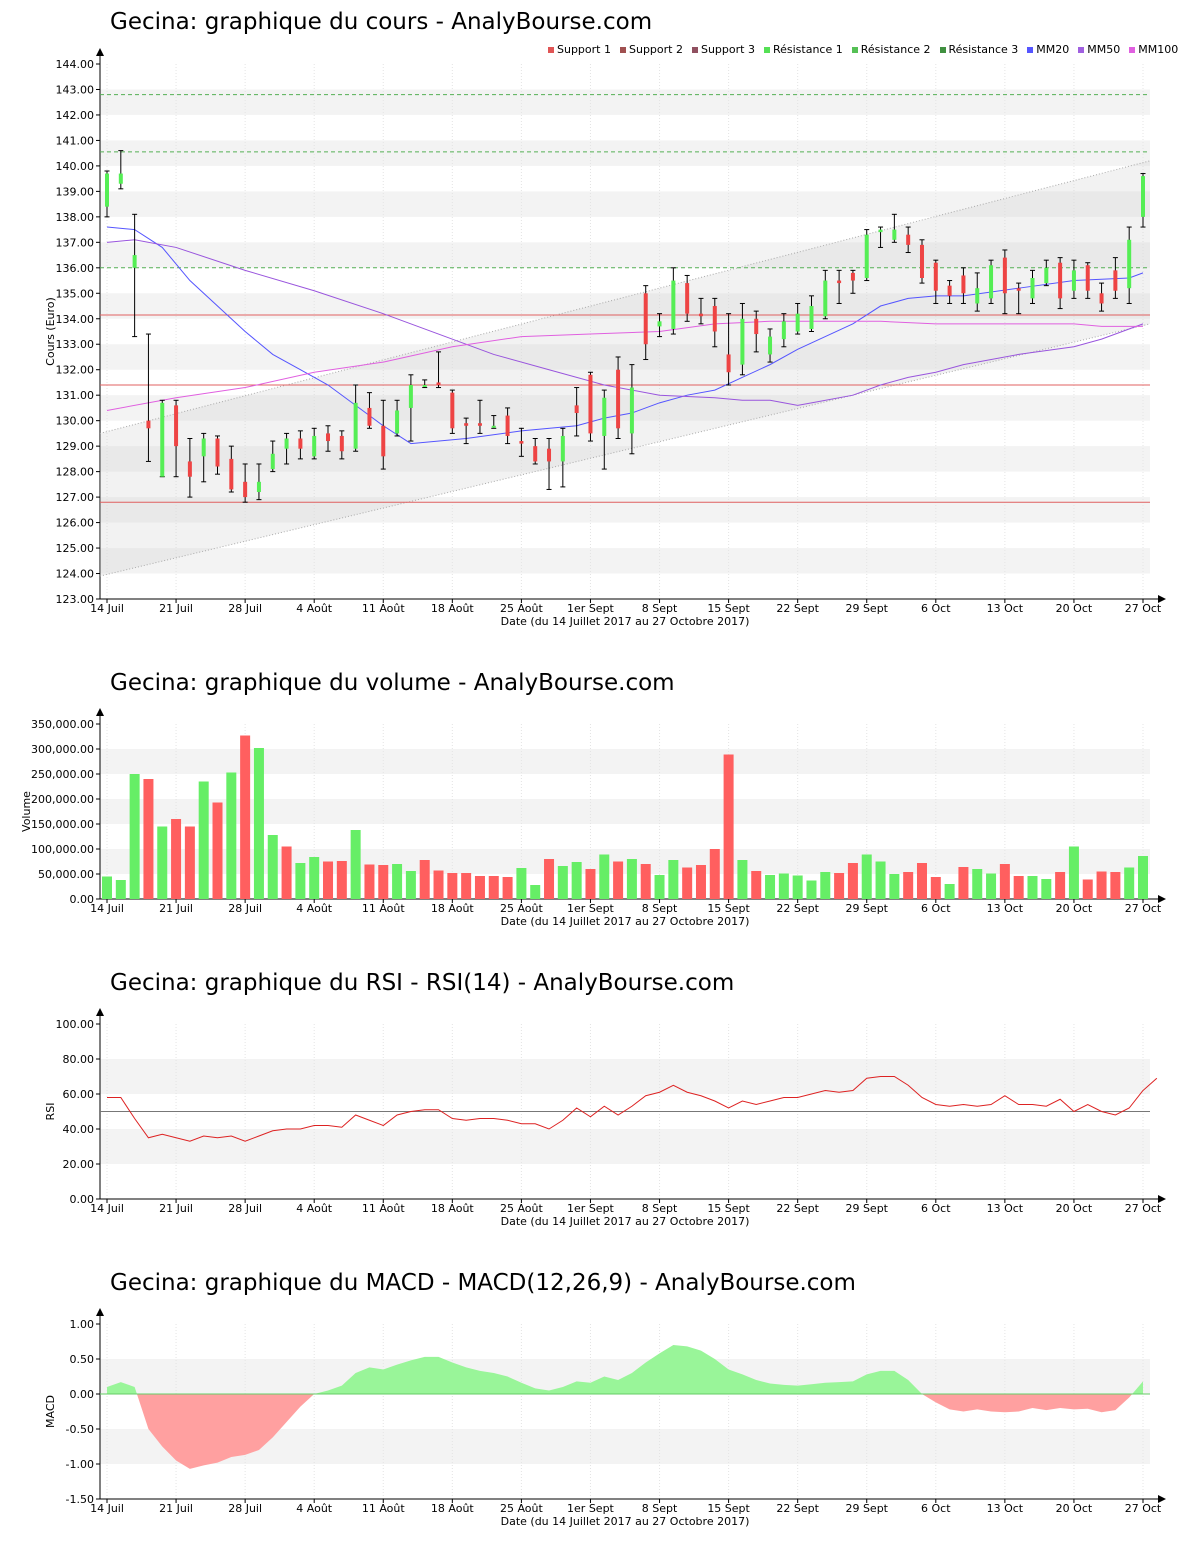 The image size is (1200, 1550). What do you see at coordinates (75, 446) in the screenshot?
I see `price-y-tick-label: 129.00` at bounding box center [75, 446].